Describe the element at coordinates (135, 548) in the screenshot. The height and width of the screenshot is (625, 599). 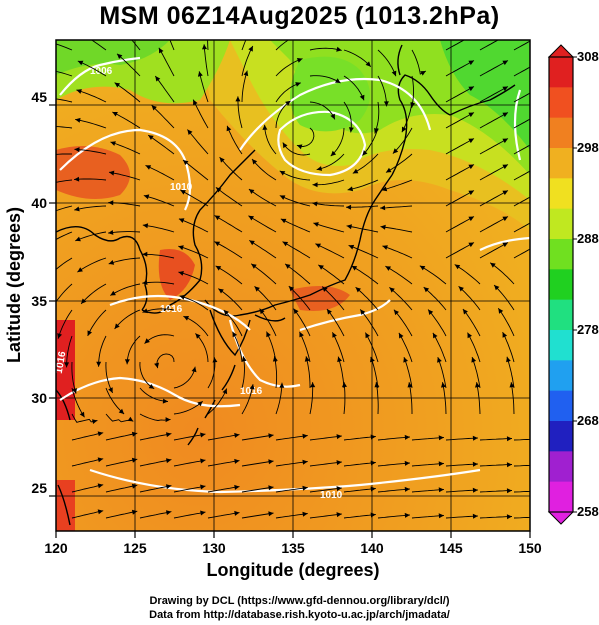
I see `x-tick-label: 125` at that location.